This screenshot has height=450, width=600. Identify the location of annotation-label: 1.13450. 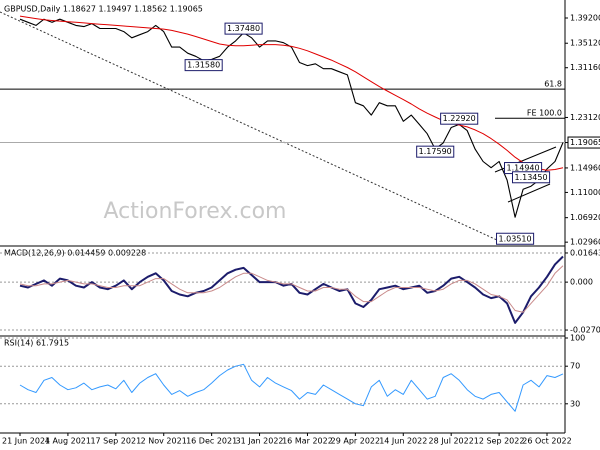
(530, 177).